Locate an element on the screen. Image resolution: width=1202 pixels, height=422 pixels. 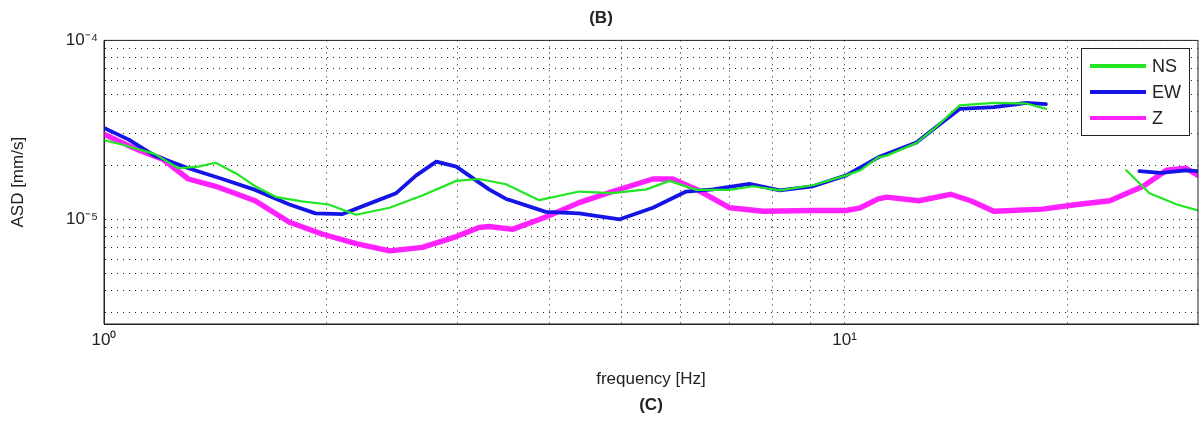
text: (C) is located at coordinates (651, 404).